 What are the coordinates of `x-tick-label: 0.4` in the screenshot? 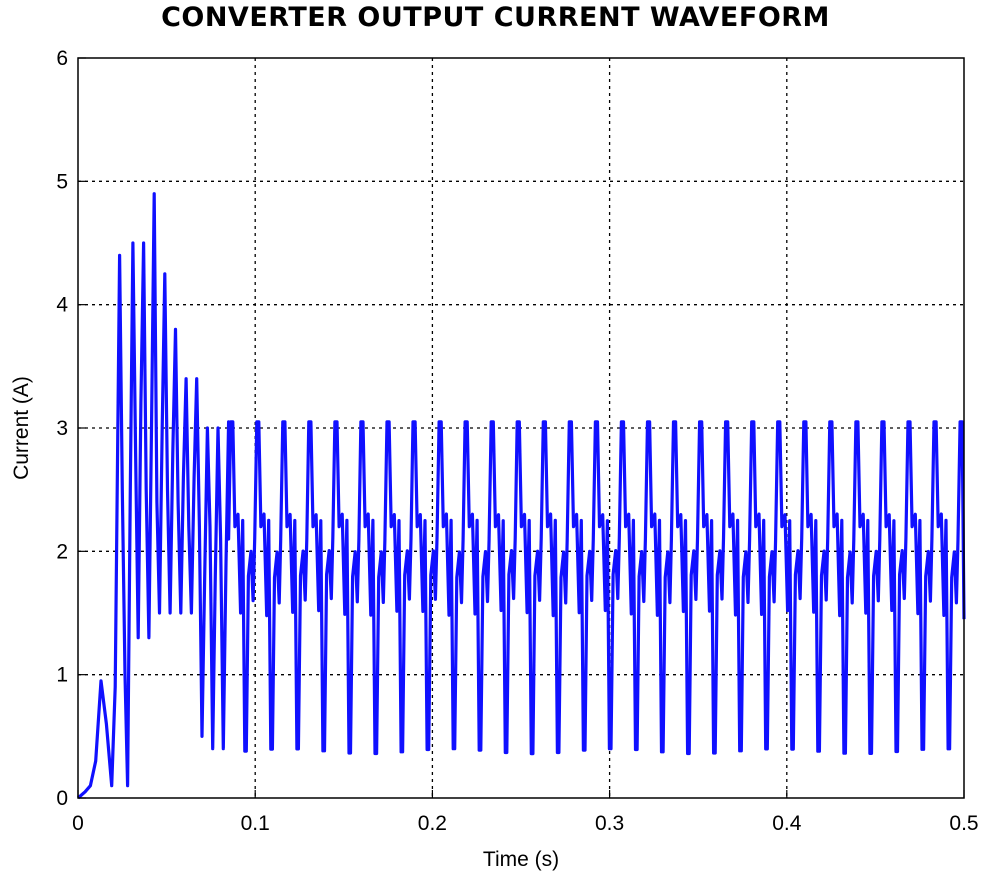 It's located at (787, 823).